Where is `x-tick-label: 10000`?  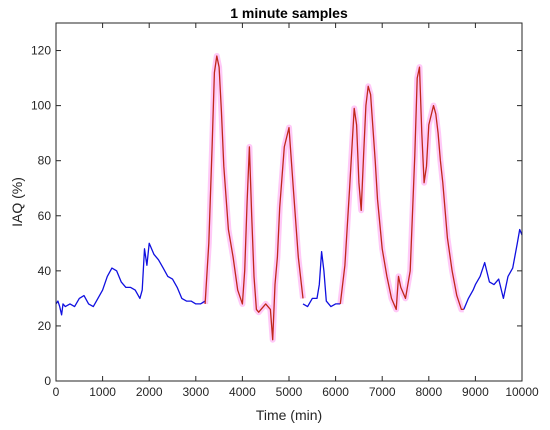
x-tick-label: 10000 is located at coordinates (522, 392).